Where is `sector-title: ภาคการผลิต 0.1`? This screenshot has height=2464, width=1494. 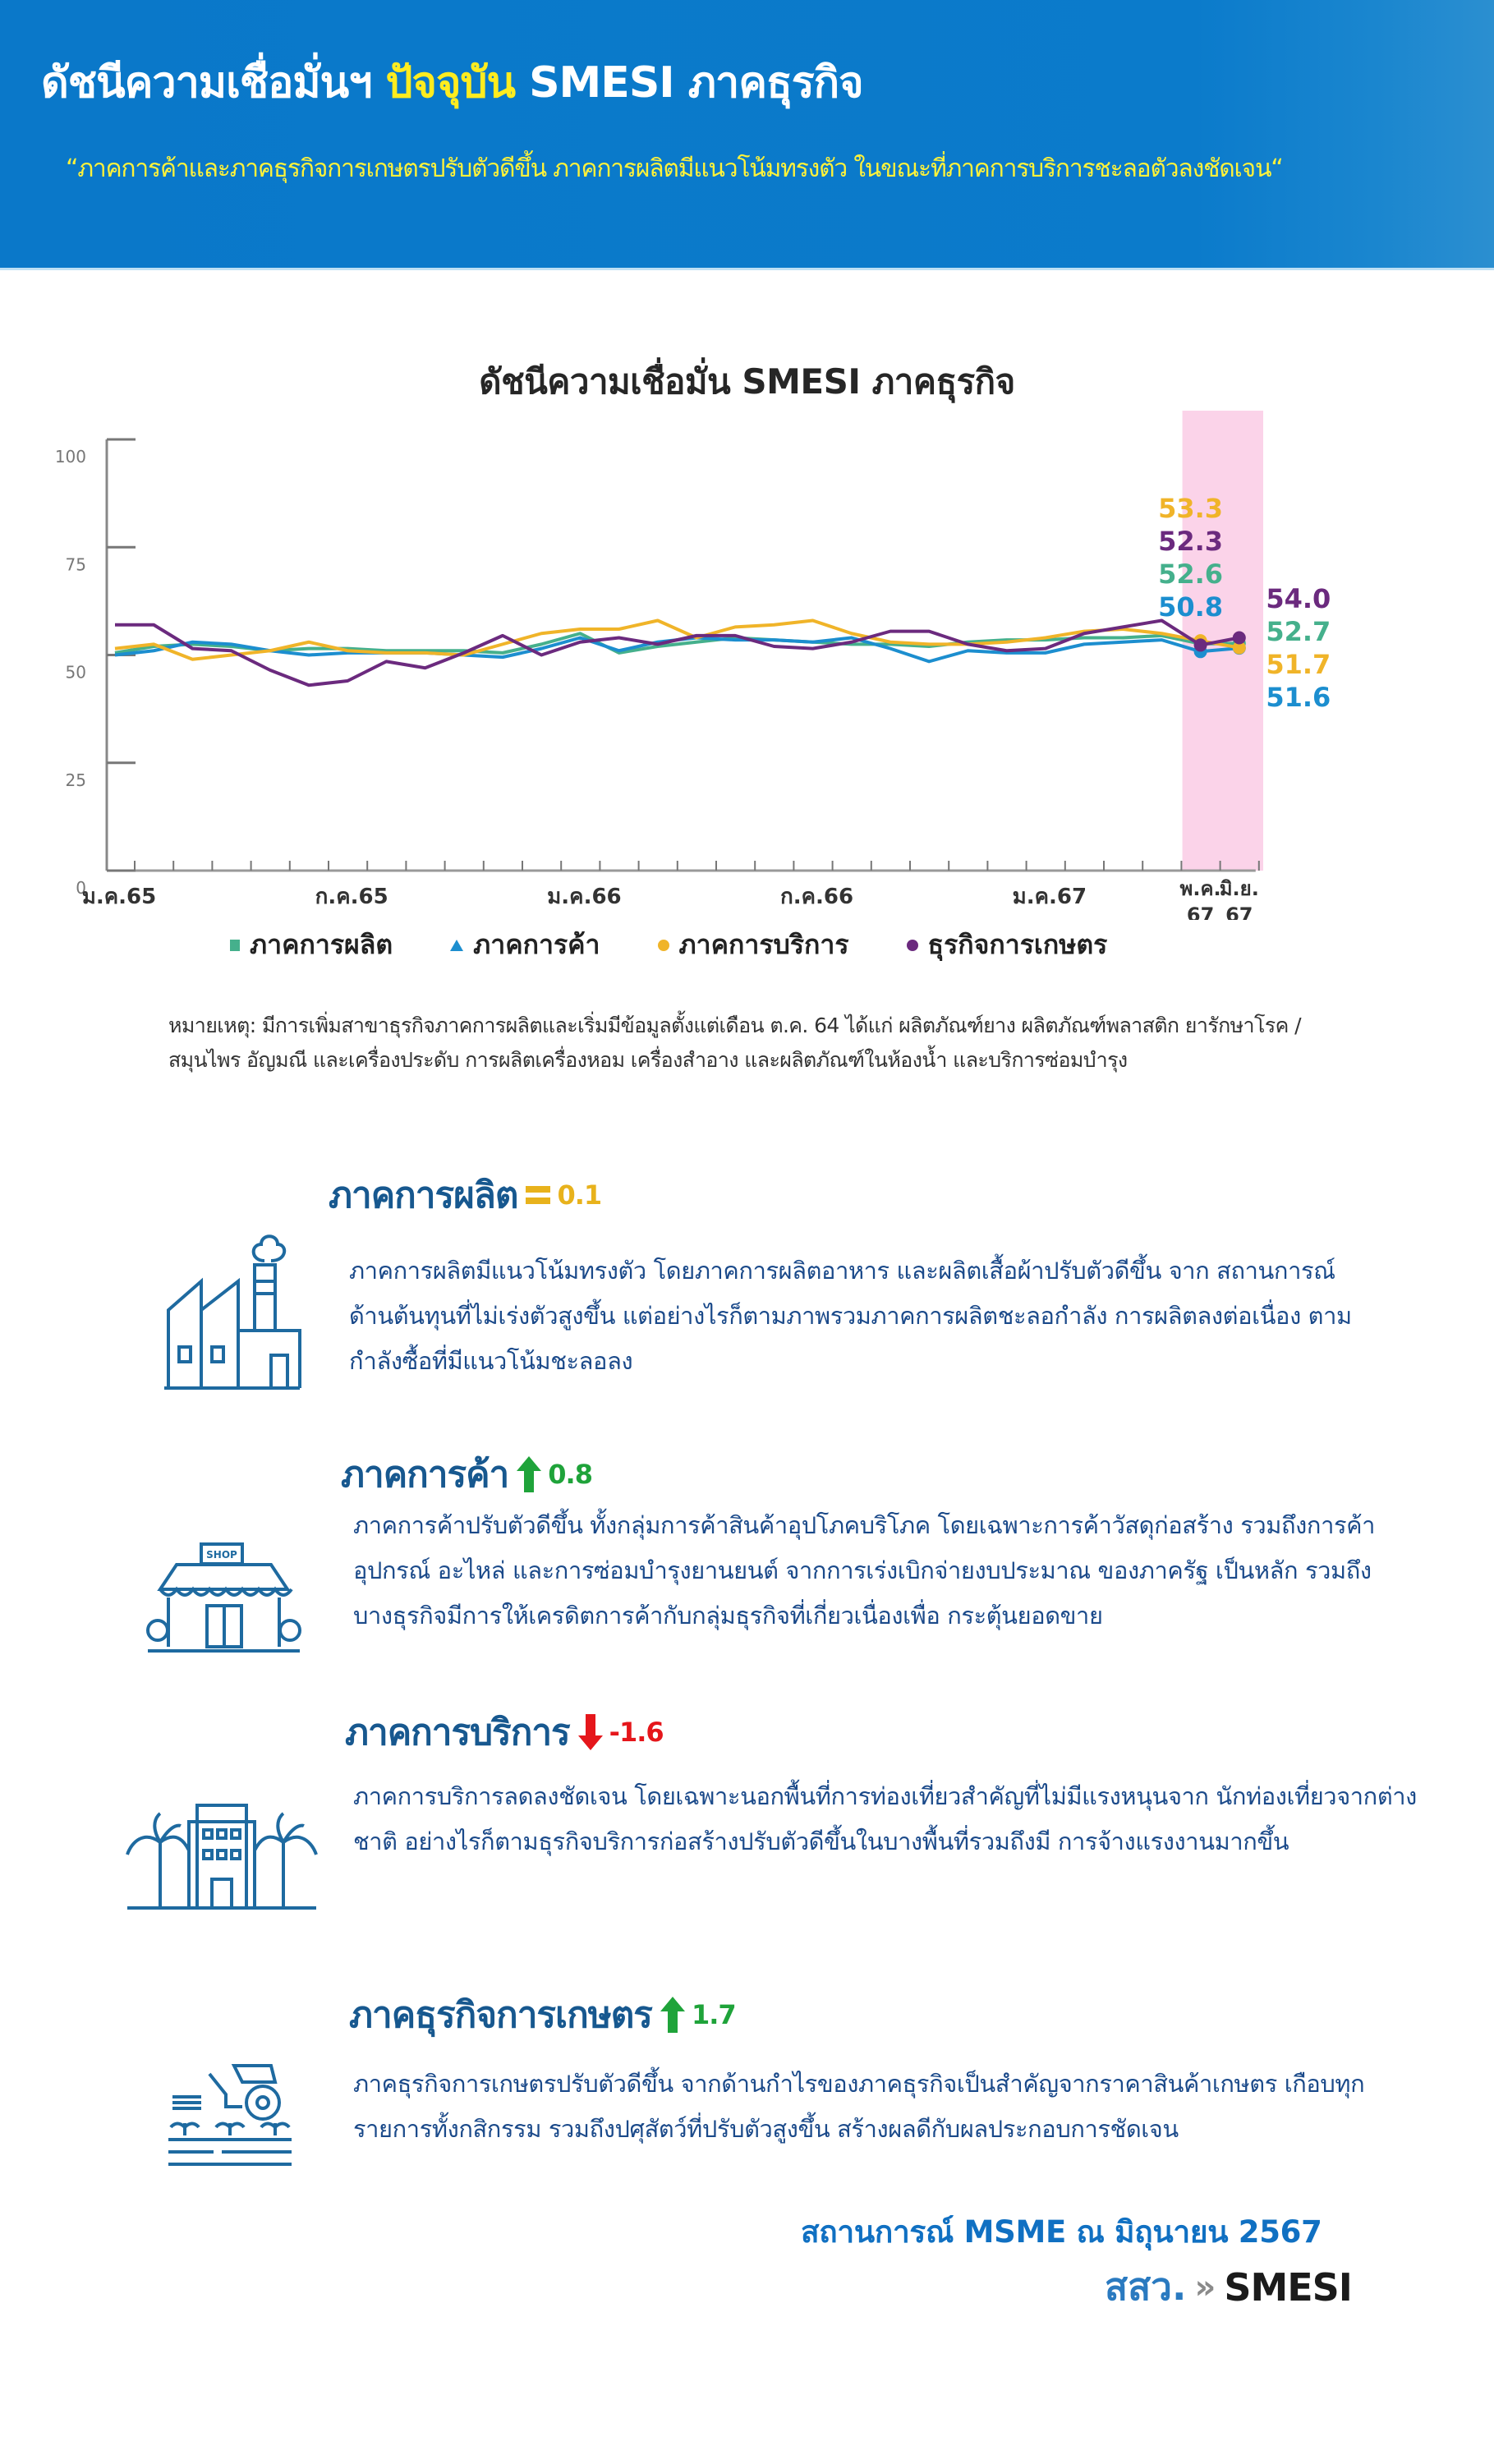
sector-title: ภาคการผลิต 0.1 is located at coordinates (465, 1195).